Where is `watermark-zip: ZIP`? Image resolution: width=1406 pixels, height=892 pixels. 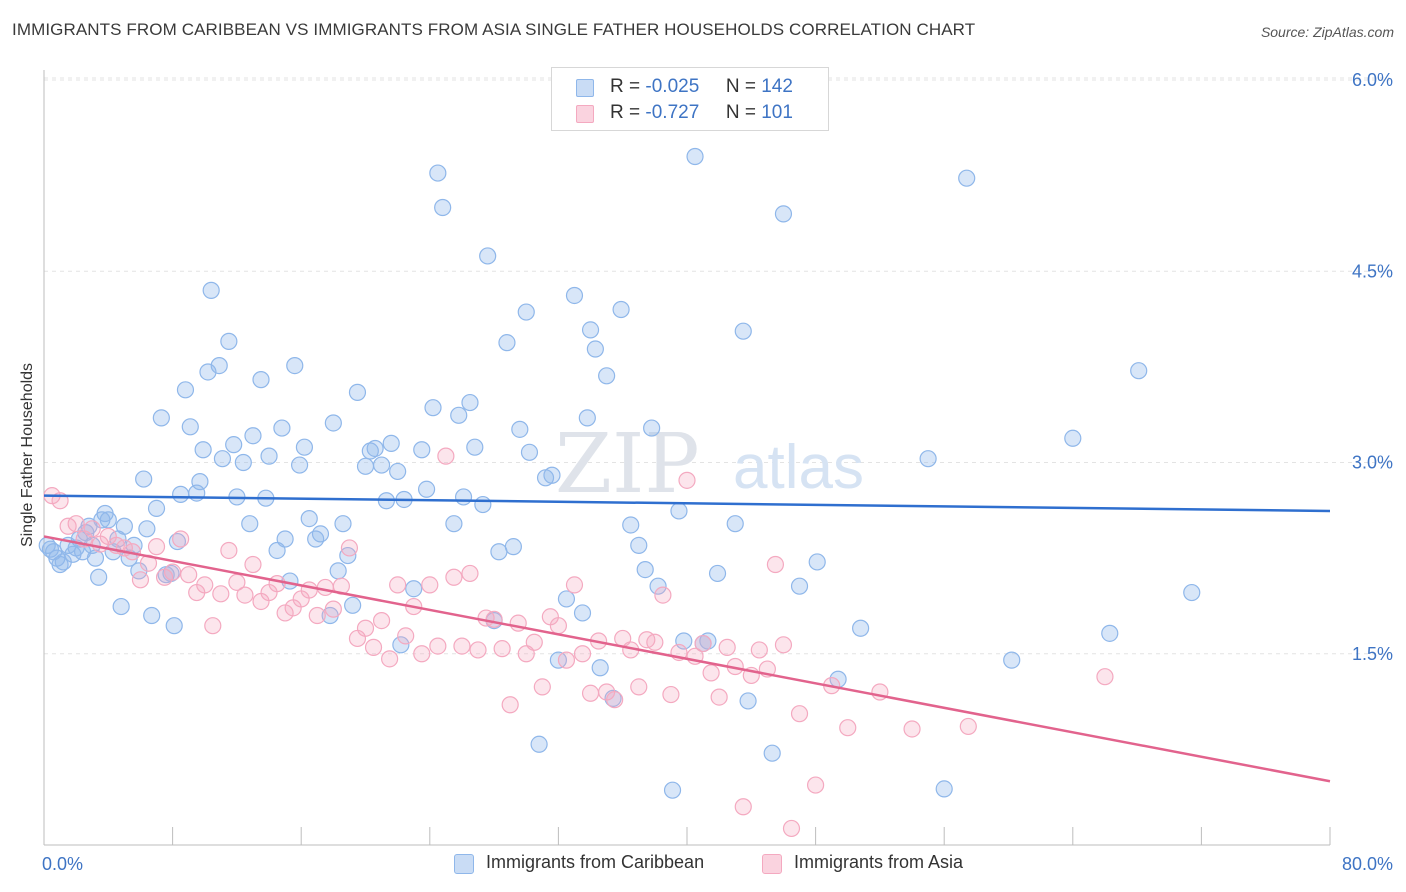
watermark-zip: ZIP is located at coordinates (627, 464).